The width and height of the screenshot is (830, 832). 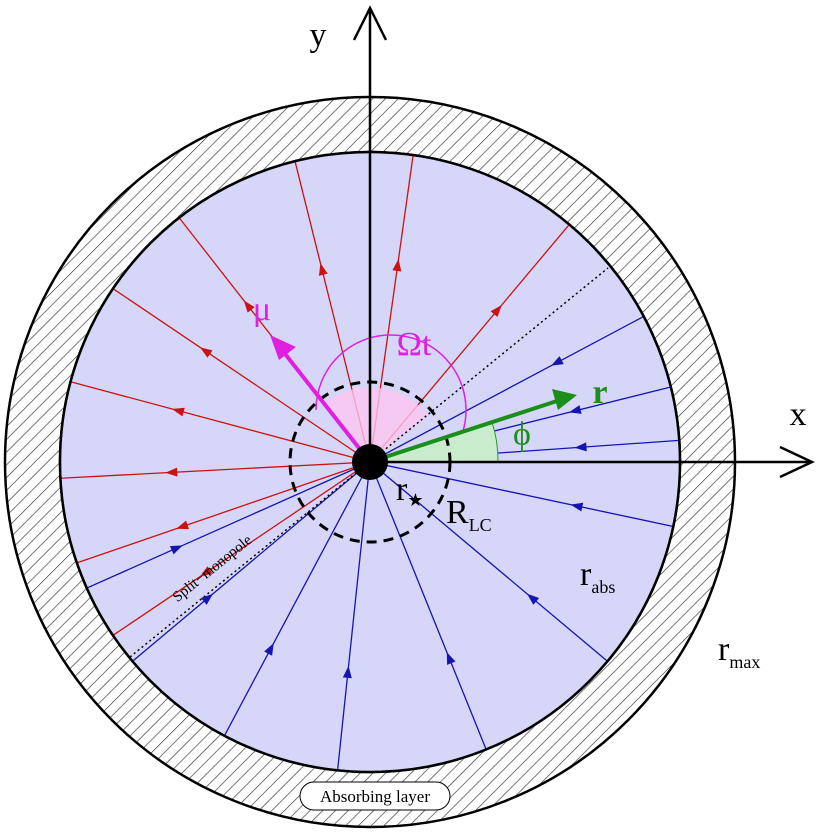 I want to click on omega-arc, so click(x=391, y=398).